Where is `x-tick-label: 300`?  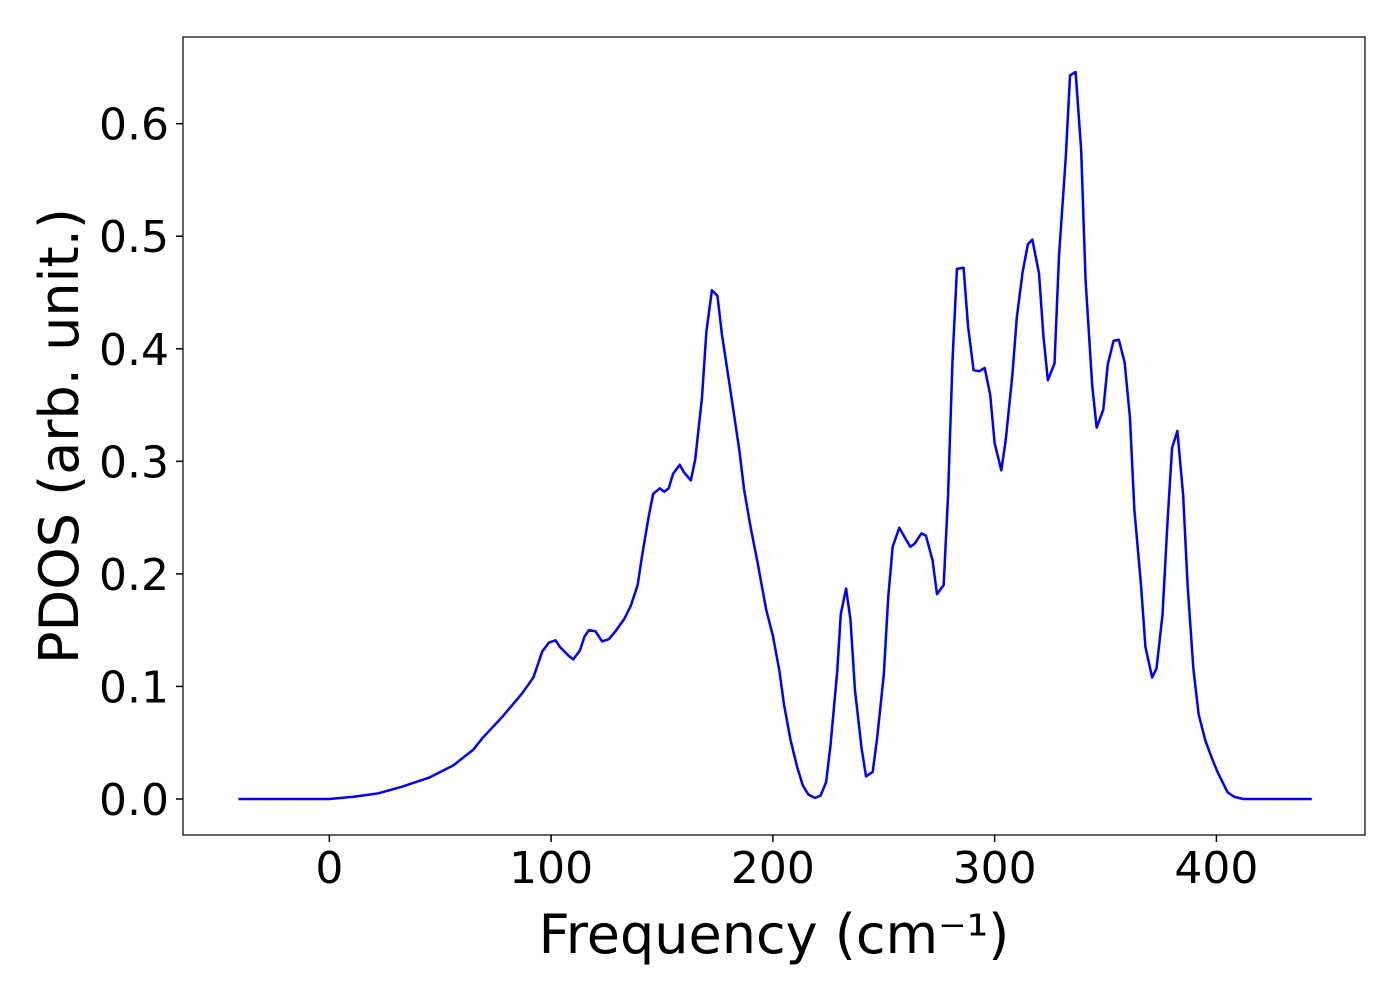
x-tick-label: 300 is located at coordinates (995, 868).